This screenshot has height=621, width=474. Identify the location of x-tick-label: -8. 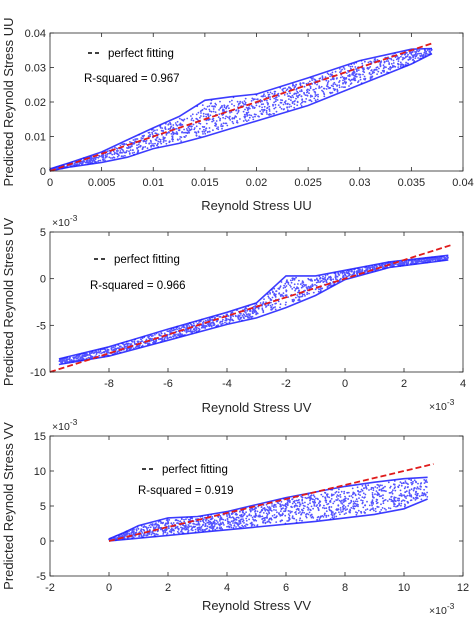
(109, 384).